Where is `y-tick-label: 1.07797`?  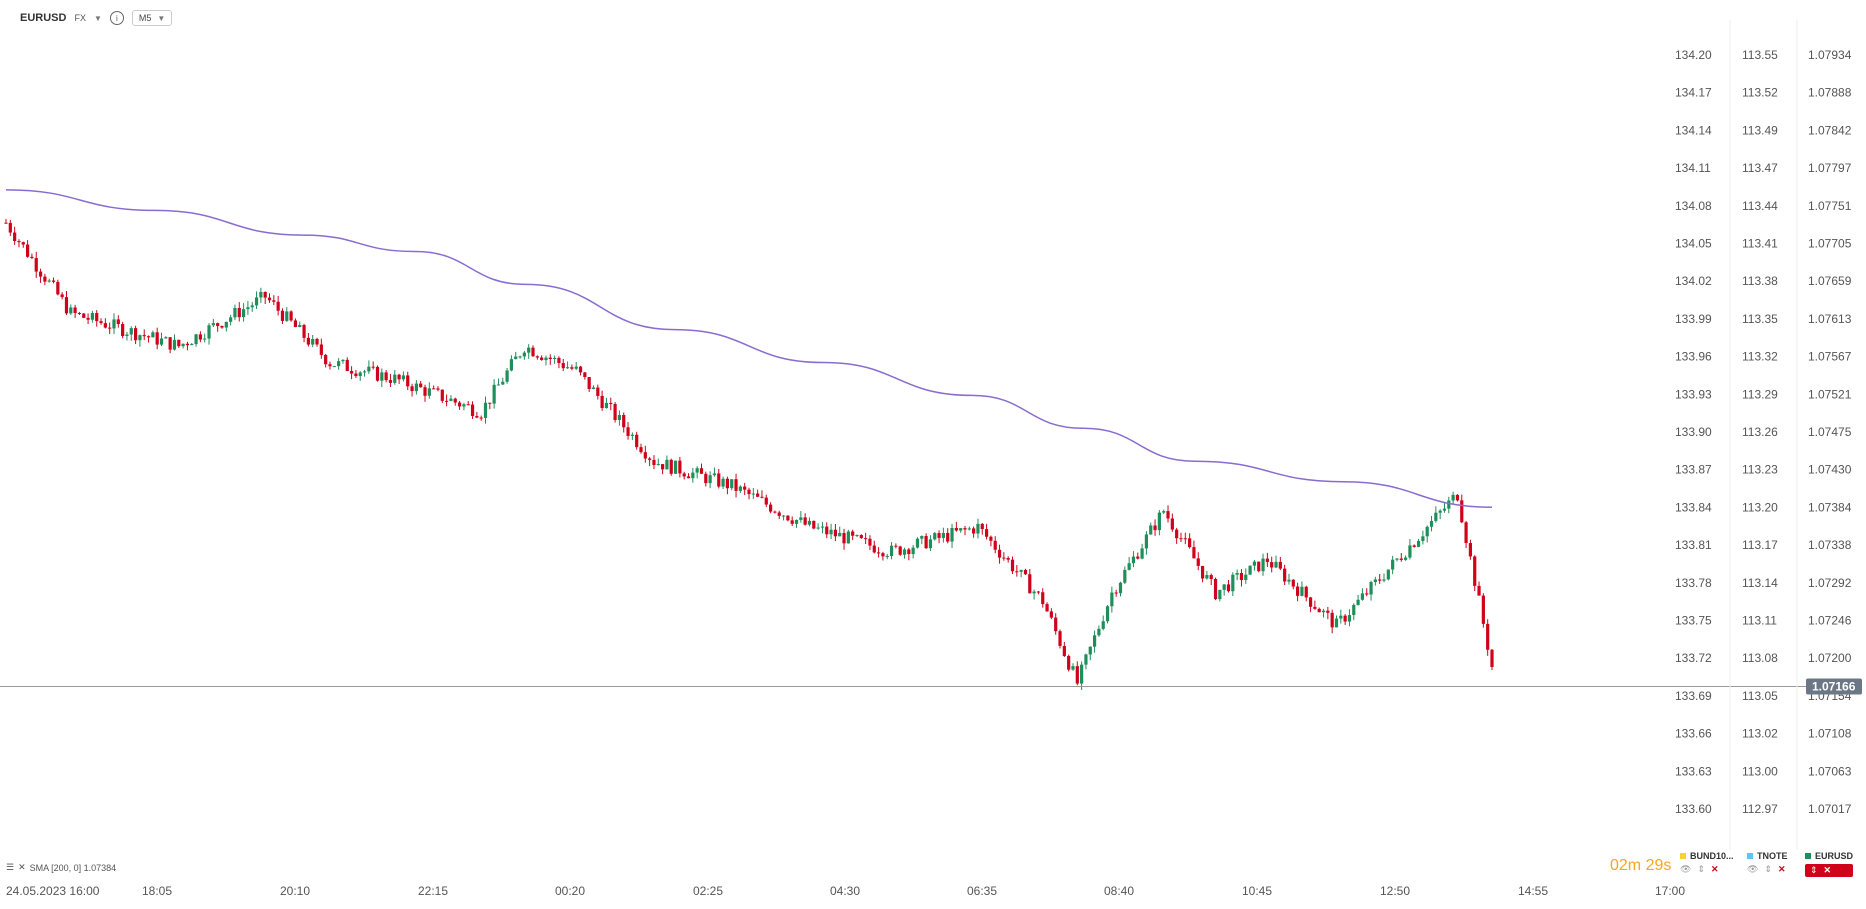 y-tick-label: 1.07797 is located at coordinates (1830, 168).